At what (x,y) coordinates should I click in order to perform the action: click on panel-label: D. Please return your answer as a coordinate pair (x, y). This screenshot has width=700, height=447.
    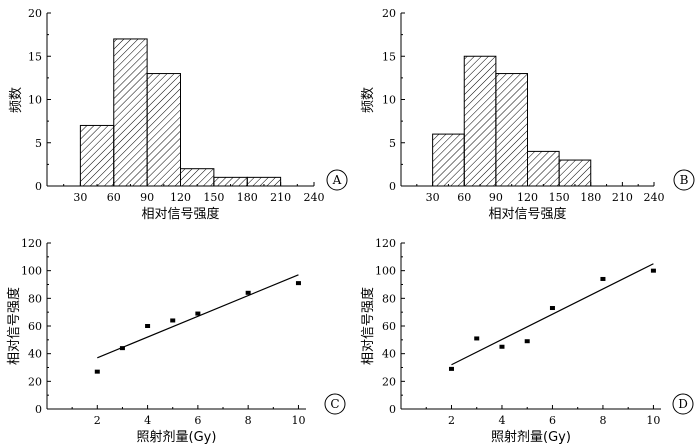
    Looking at the image, I should click on (683, 404).